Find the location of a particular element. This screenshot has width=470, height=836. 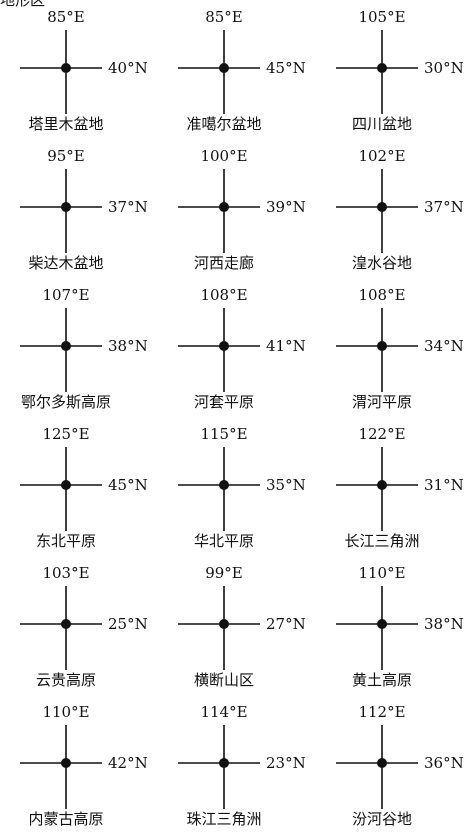

latitude-label: 40°N is located at coordinates (128, 68).